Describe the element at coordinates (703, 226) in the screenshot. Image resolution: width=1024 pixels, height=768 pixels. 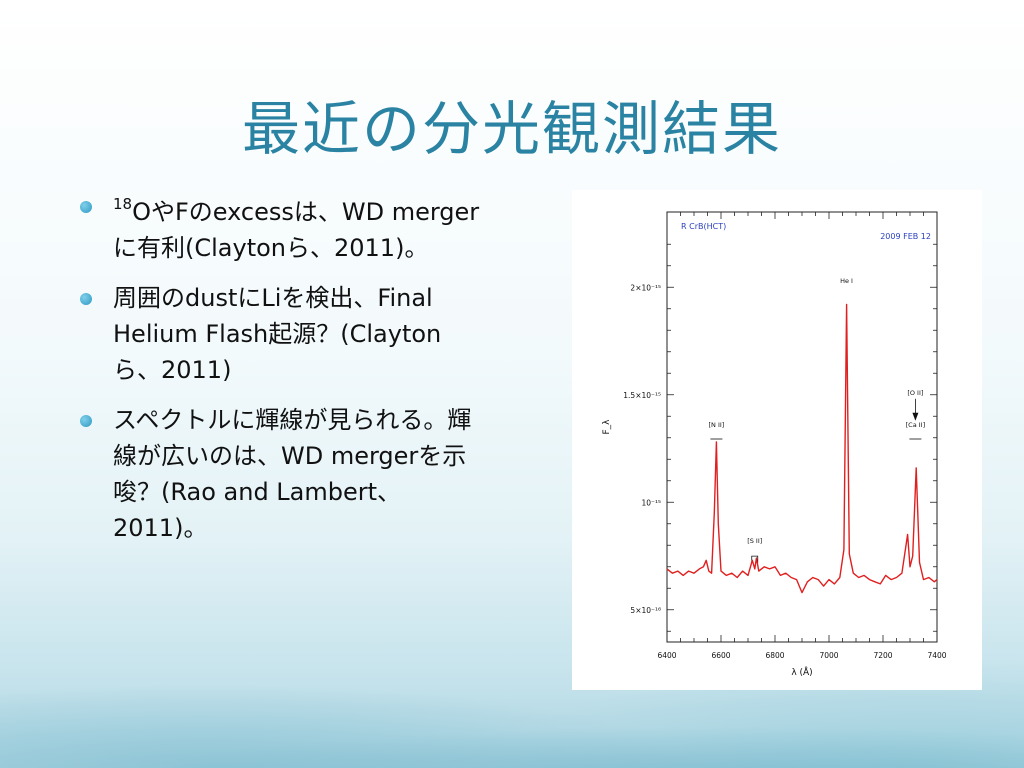
I see `chart-title: R CrB(HCT)` at that location.